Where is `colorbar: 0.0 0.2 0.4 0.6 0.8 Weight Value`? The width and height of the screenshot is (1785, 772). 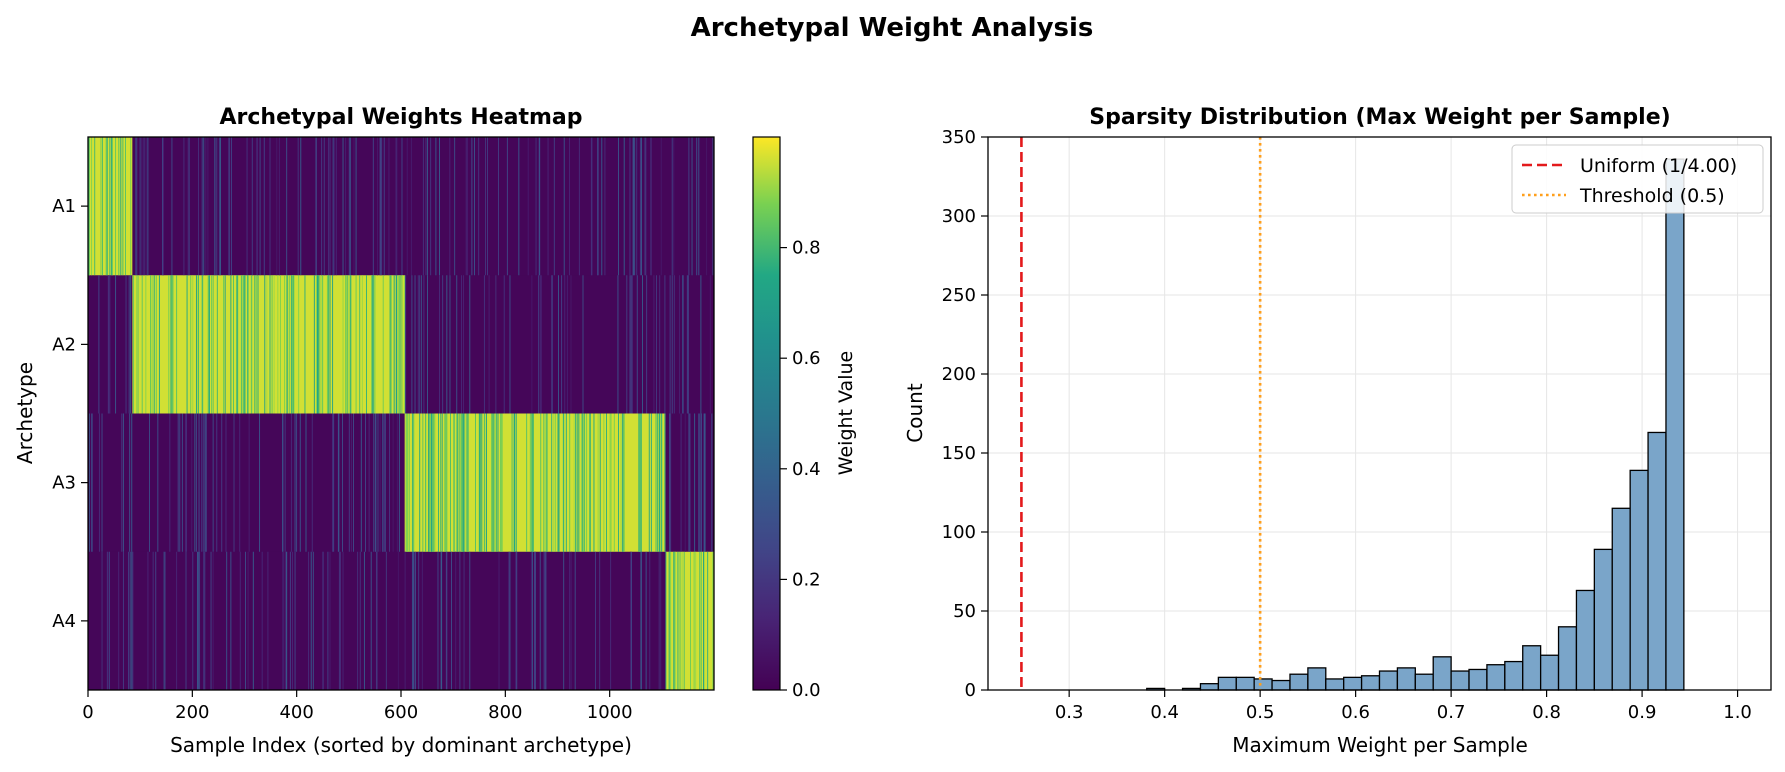 colorbar: 0.0 0.2 0.4 0.6 0.8 Weight Value is located at coordinates (804, 418).